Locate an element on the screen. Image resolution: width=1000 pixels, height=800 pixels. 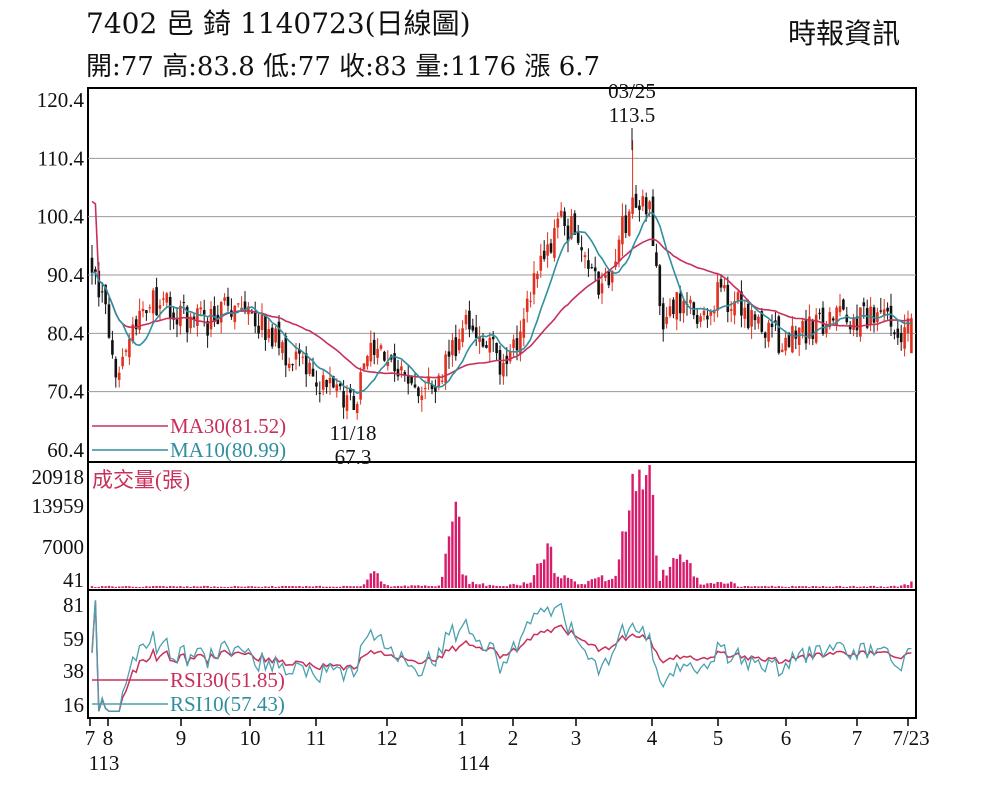
chart-title: 7402 邑 錡 1140723(日線圖) is located at coordinates (278, 23).